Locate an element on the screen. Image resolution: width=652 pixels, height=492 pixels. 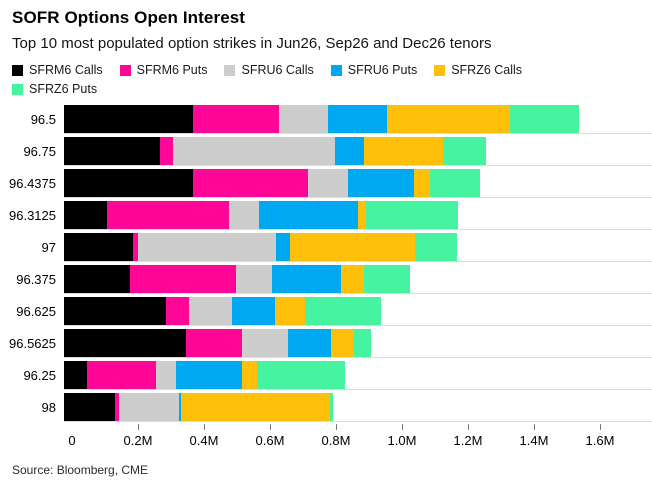
bar-row: 96.4375 is located at coordinates (326, 183).